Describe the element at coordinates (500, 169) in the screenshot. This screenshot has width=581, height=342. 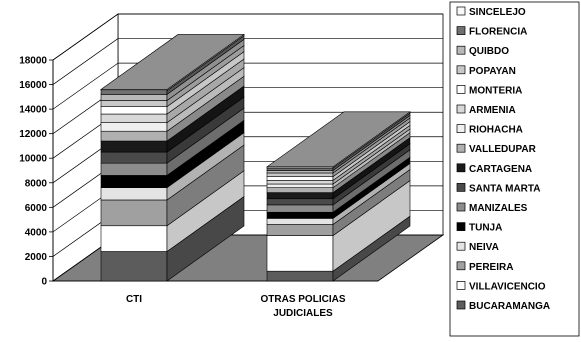
I see `legend-label: CARTAGENA` at that location.